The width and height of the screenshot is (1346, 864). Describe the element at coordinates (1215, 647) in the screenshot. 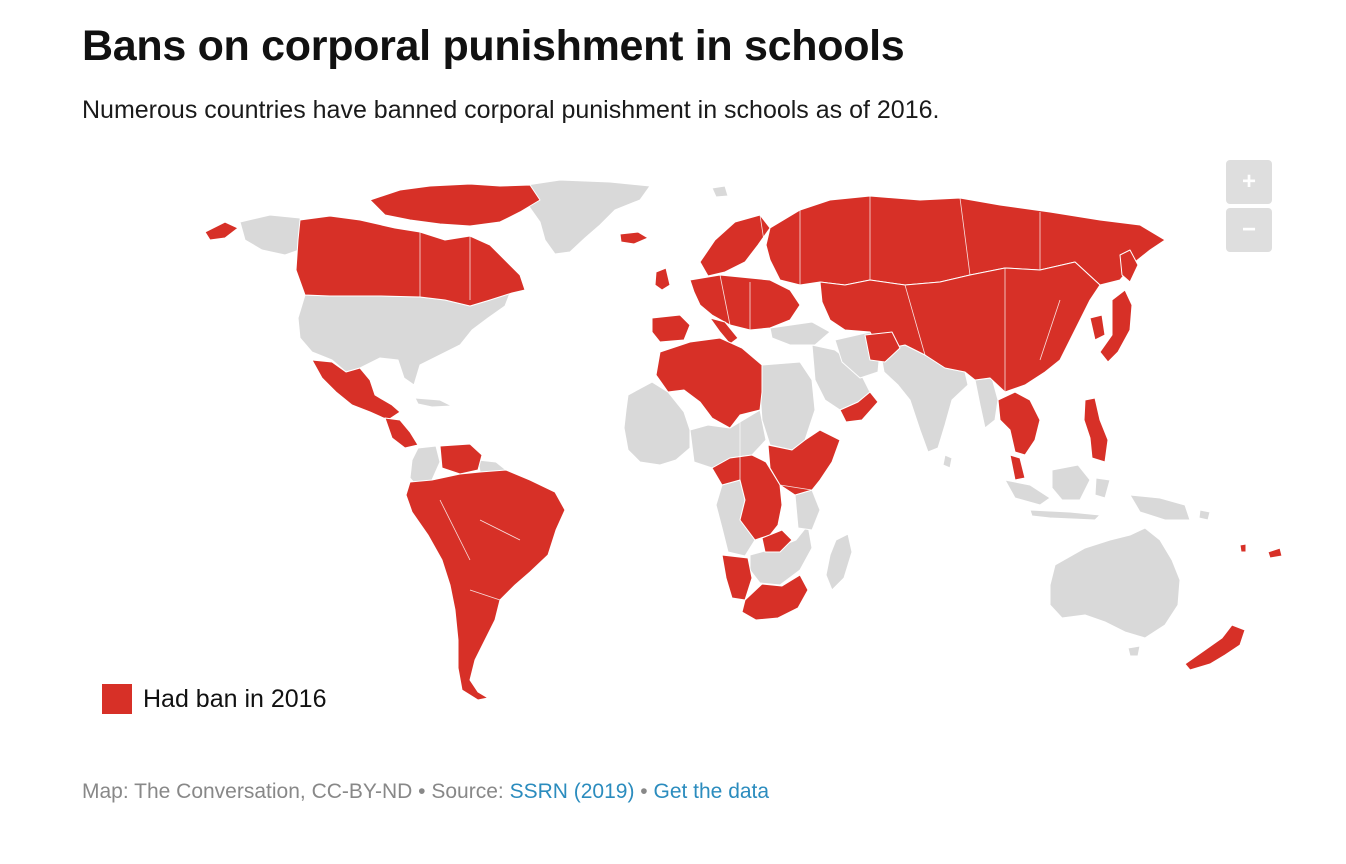

I see `region-new-zealand` at that location.